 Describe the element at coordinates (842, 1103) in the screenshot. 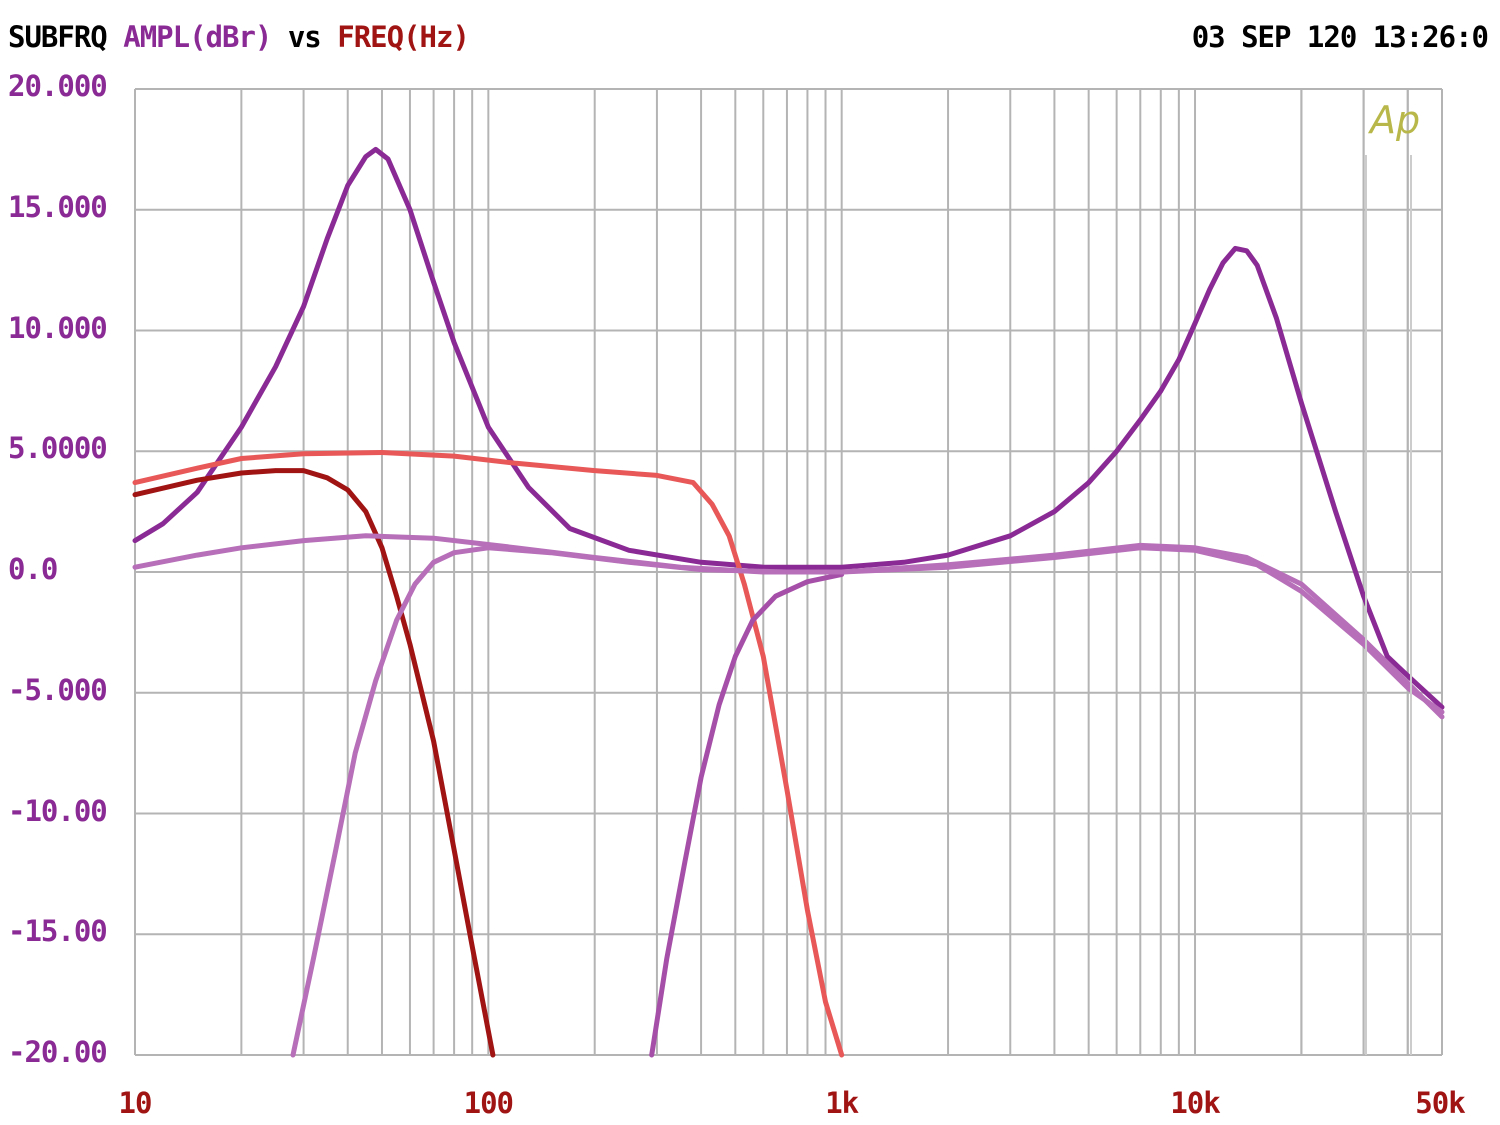

I see `x-tick-label: 1k` at that location.